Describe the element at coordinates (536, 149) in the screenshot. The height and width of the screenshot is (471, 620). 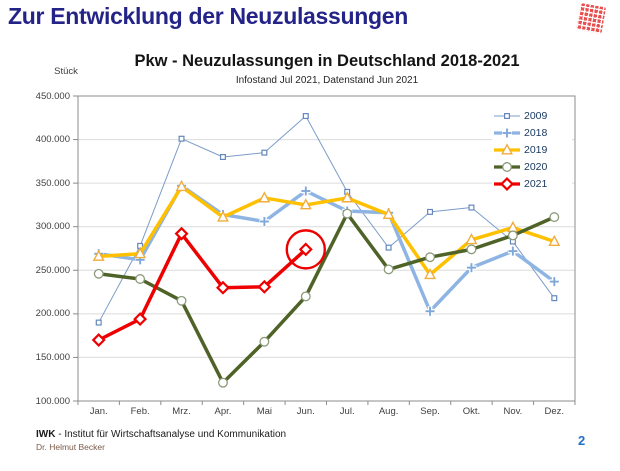
I see `legend-label: 2019` at that location.